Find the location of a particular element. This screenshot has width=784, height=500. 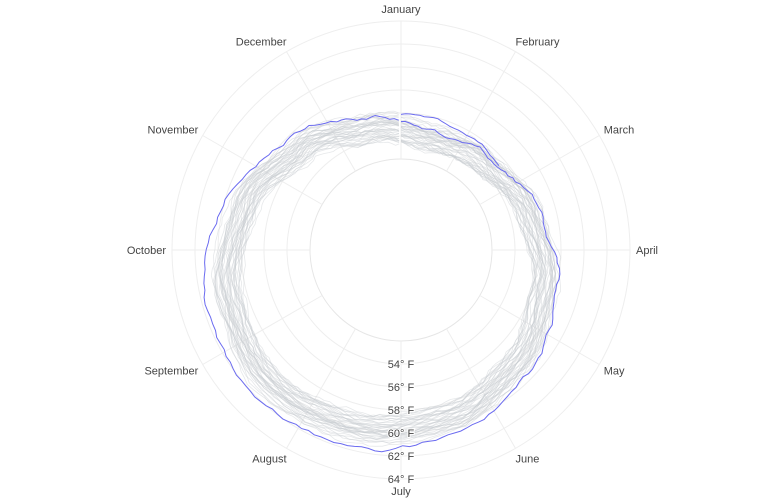

month-label: October is located at coordinates (146, 251).